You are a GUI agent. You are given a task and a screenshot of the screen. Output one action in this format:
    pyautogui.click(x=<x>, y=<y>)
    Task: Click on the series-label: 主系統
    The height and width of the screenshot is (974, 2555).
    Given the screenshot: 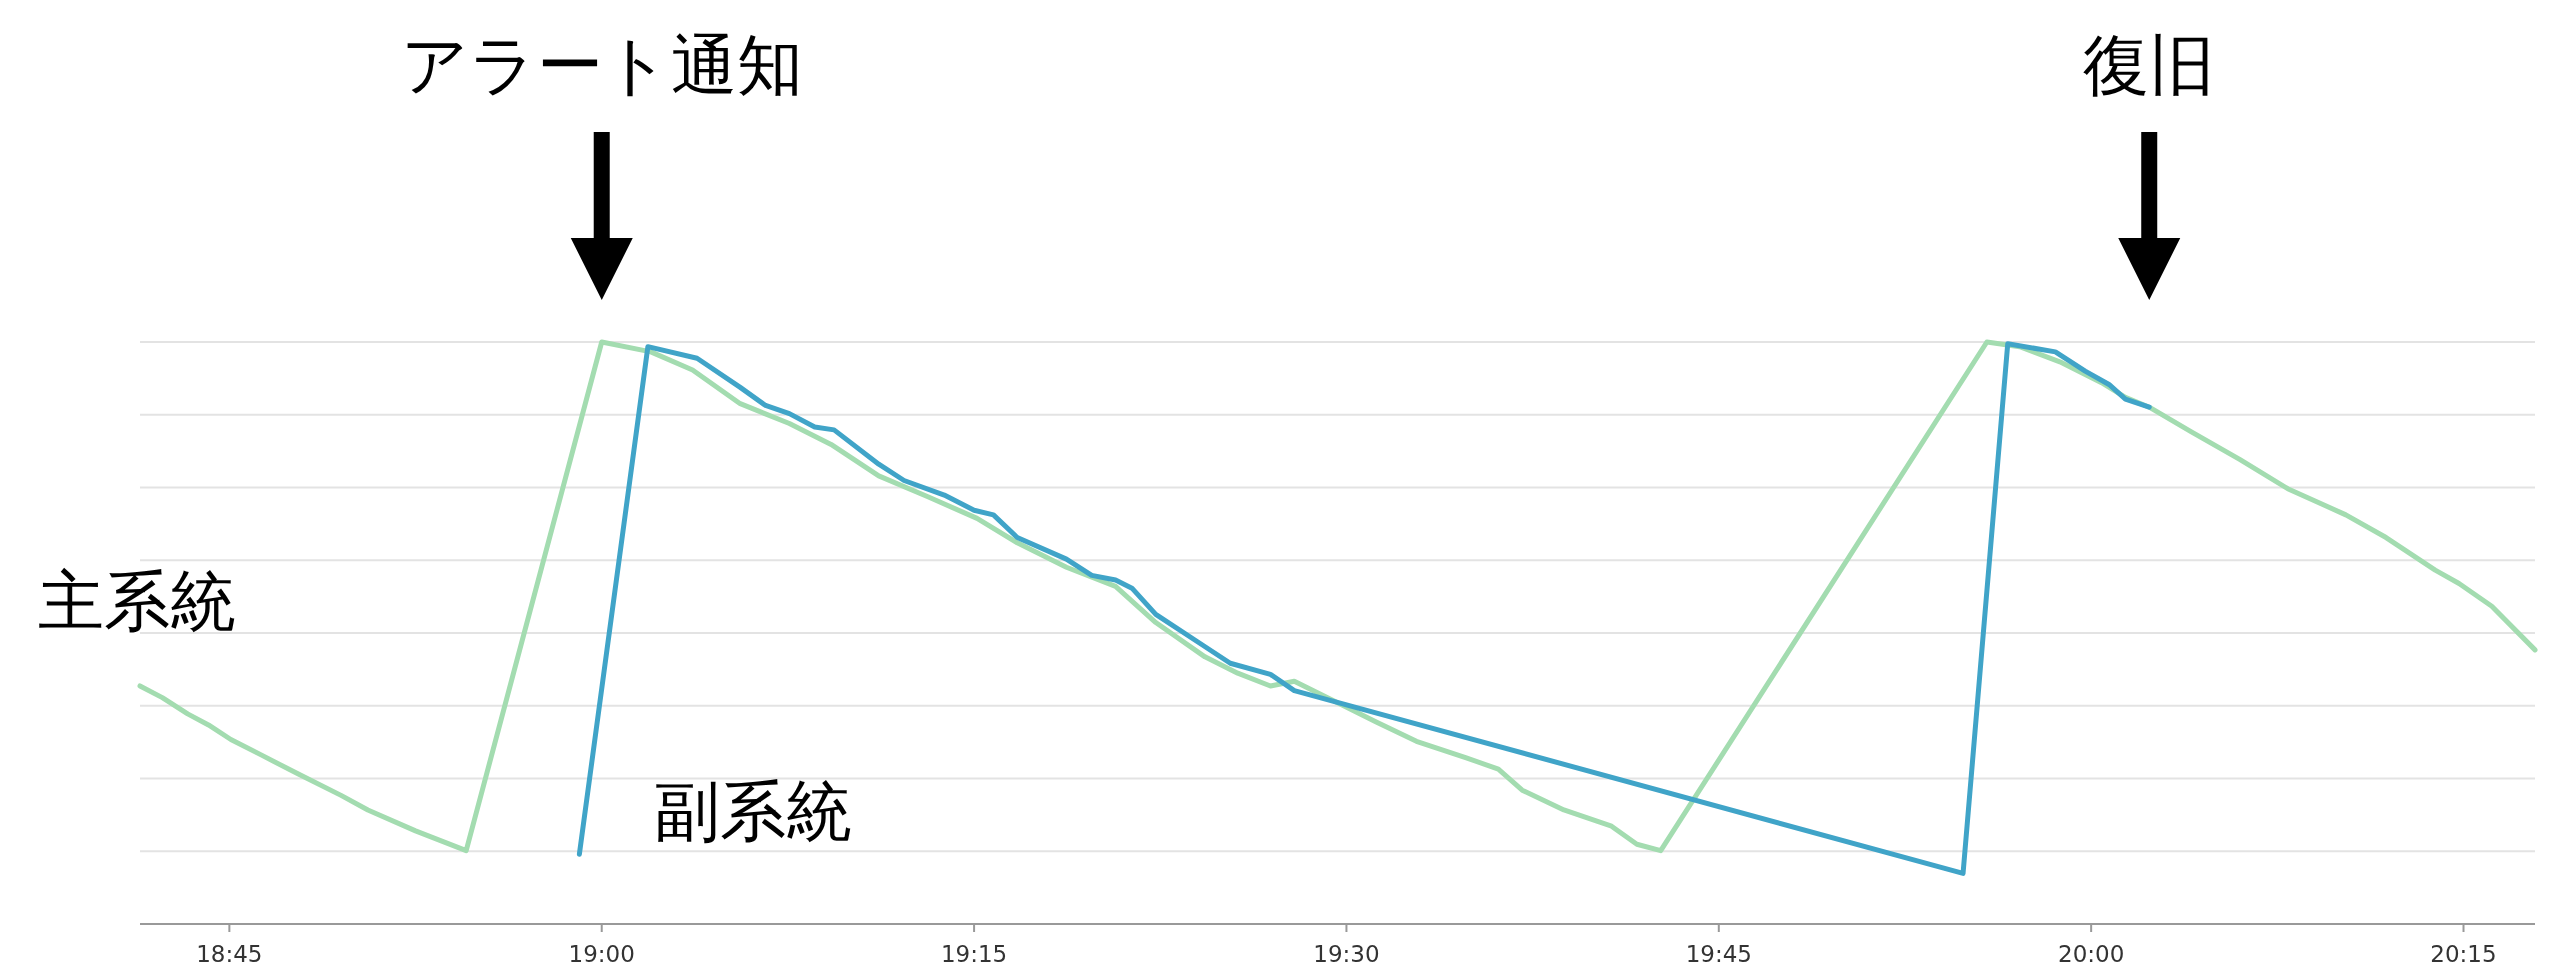 What is the action you would take?
    pyautogui.click(x=137, y=601)
    